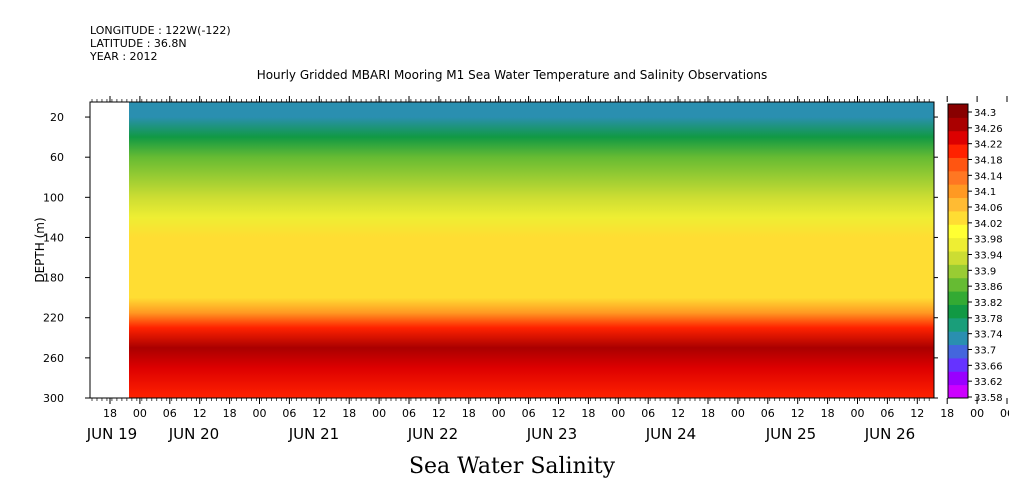 The image size is (1009, 504). What do you see at coordinates (138, 43) in the screenshot?
I see `latitude-label: LATITUDE : 36.8N` at bounding box center [138, 43].